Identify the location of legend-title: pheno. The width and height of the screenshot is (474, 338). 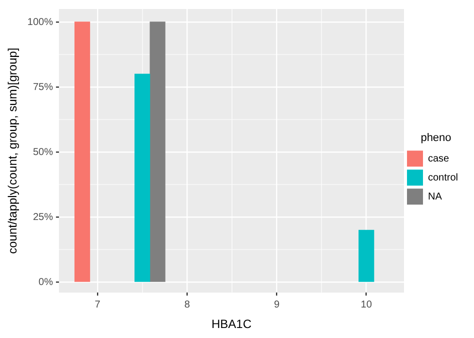
(436, 138).